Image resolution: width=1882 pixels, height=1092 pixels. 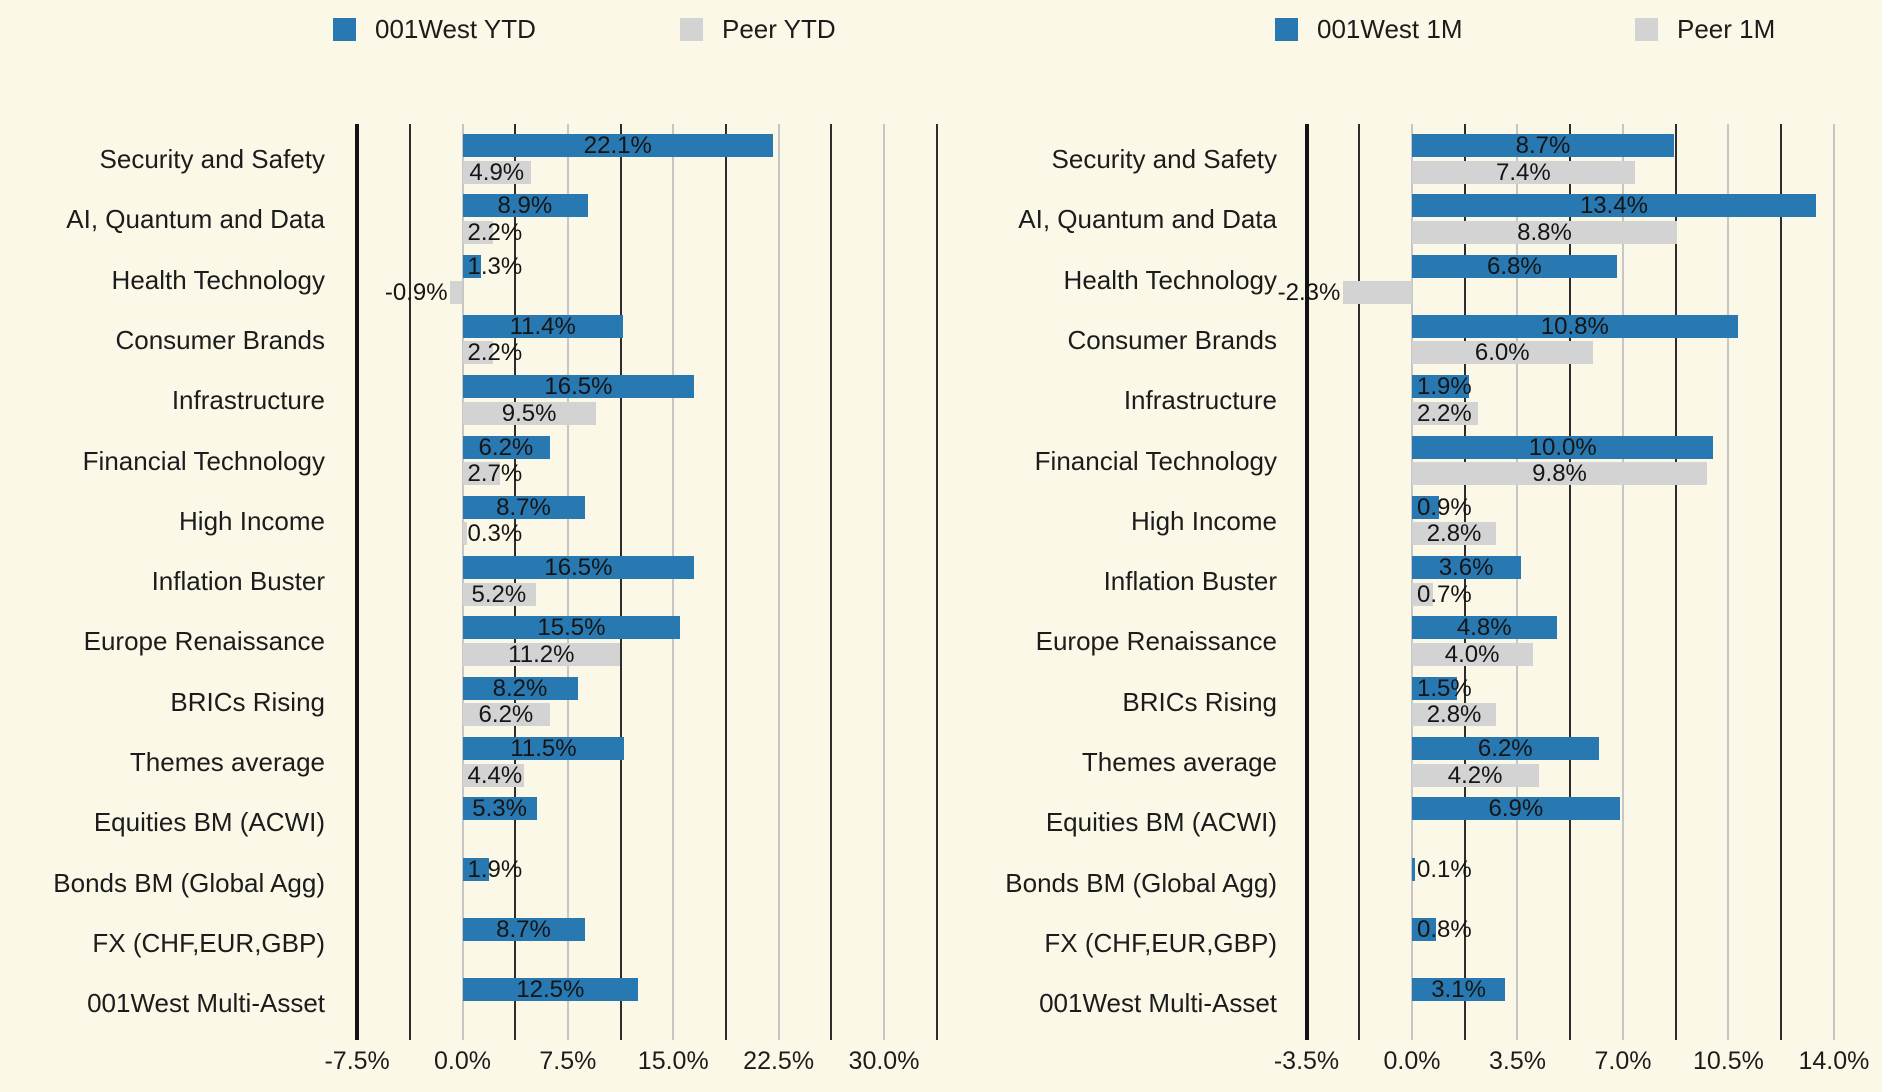 I want to click on value-label: 4.9%, so click(x=497, y=172).